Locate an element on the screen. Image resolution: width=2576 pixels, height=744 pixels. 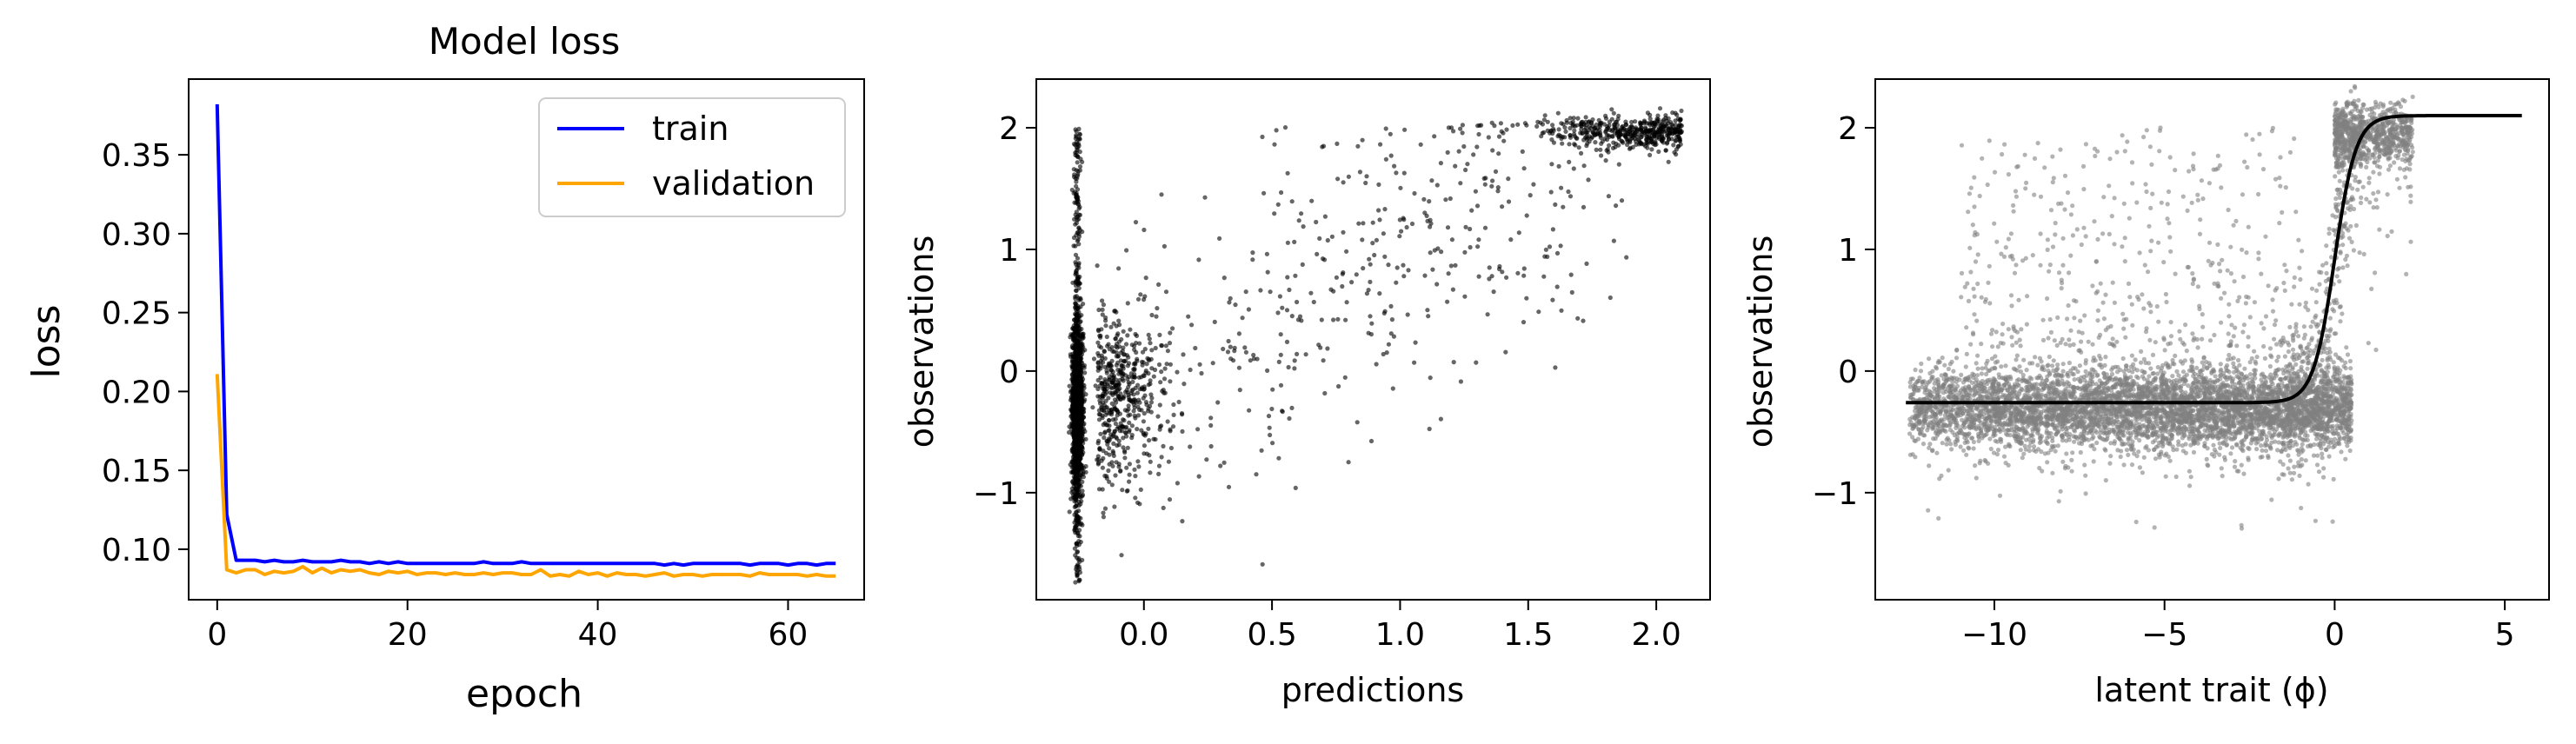
y-tick-label: −1 is located at coordinates (996, 494).